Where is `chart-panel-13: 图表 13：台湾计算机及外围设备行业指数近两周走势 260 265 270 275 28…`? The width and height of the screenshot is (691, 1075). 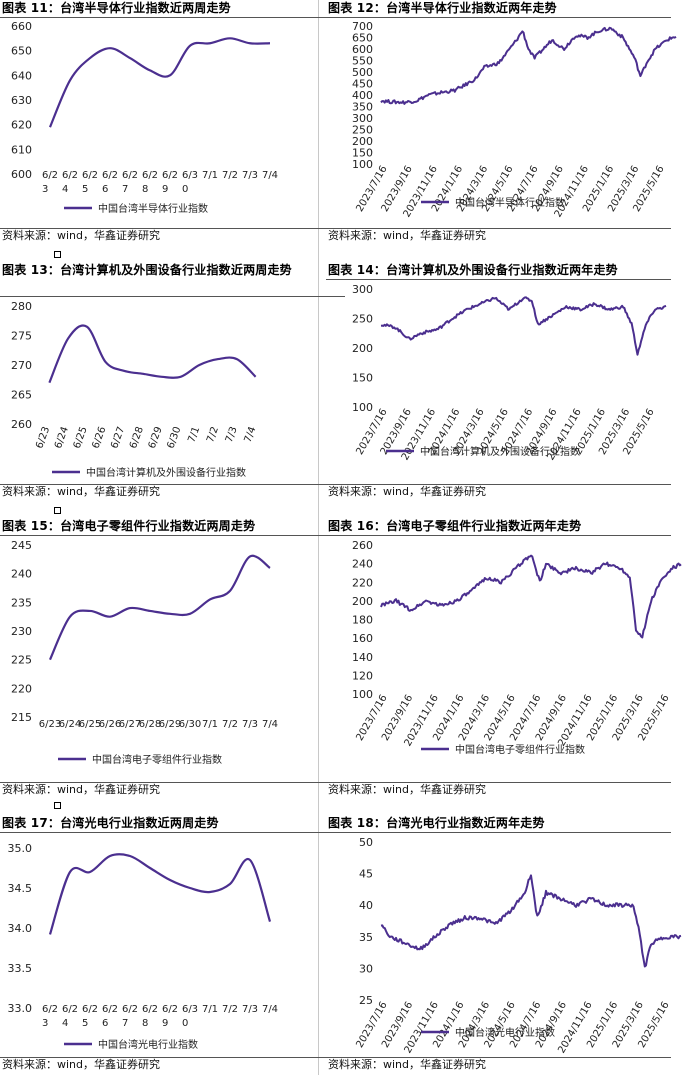 chart-panel-13: 图表 13：台湾计算机及外围设备行业指数近两周走势 260 265 270 275 28… is located at coordinates (172, 382).